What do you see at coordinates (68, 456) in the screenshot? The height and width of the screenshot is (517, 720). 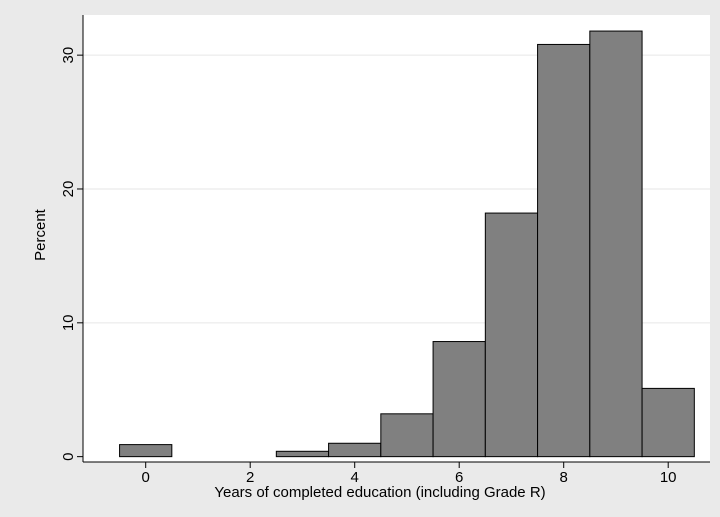 I see `y-tick-label: 0` at bounding box center [68, 456].